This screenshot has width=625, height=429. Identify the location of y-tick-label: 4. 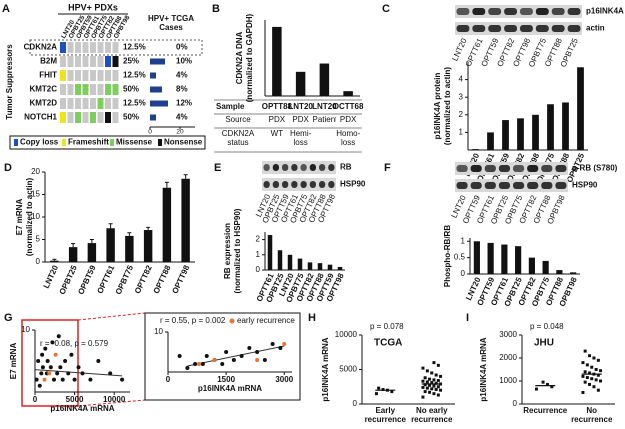
(461, 79).